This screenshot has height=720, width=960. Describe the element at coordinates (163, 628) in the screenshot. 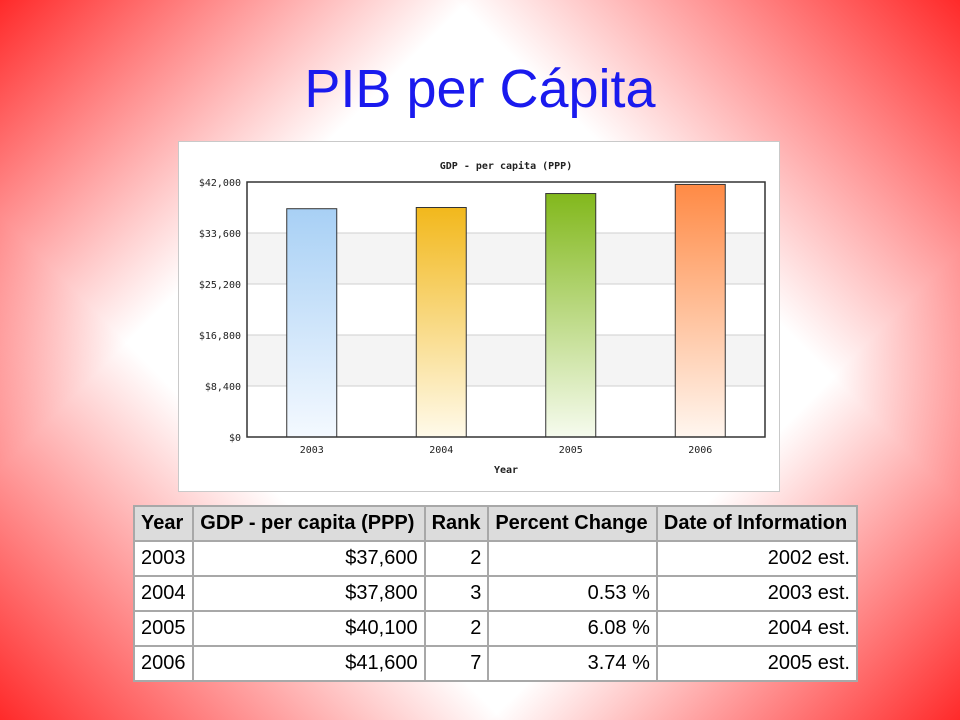

I see `cell-year: 2005` at that location.